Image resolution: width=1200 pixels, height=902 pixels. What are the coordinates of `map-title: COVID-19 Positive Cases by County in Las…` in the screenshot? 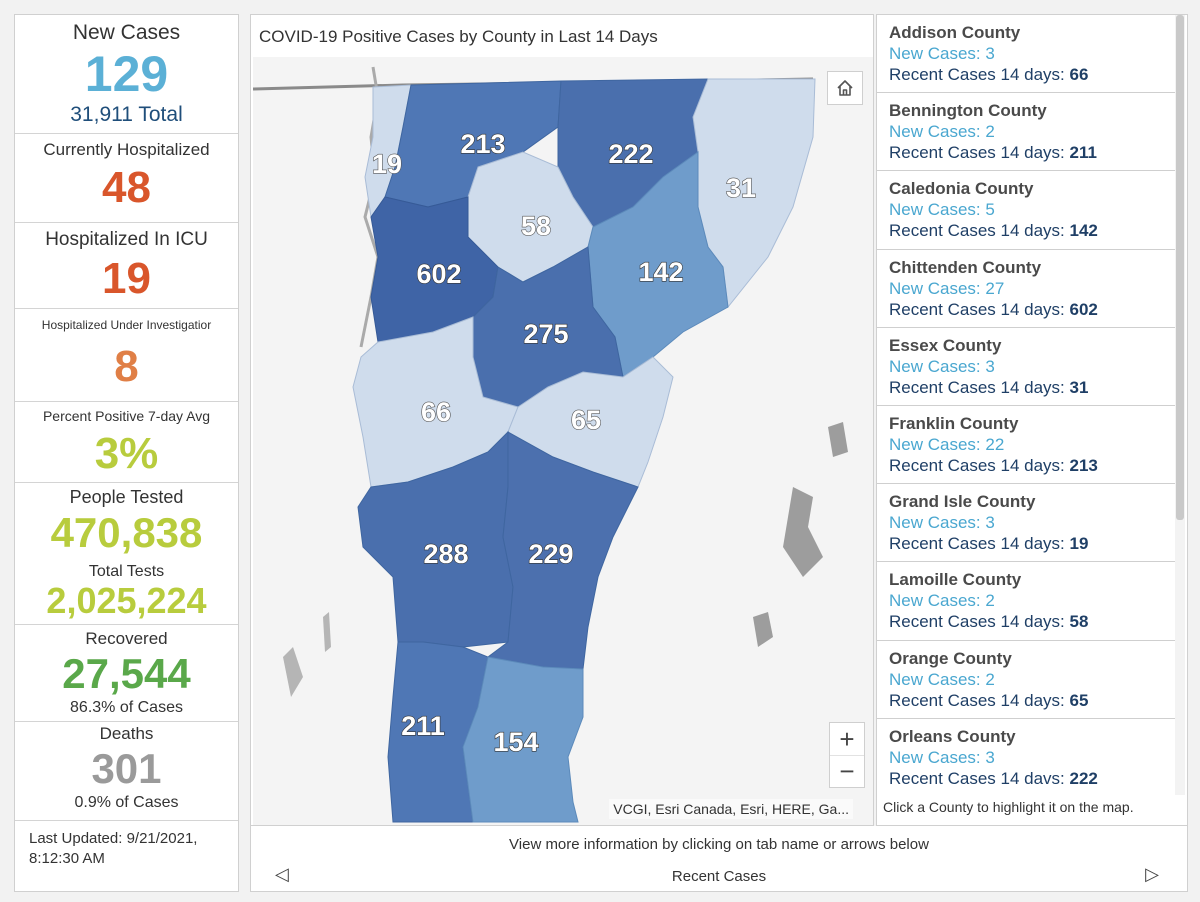 It's located at (458, 36).